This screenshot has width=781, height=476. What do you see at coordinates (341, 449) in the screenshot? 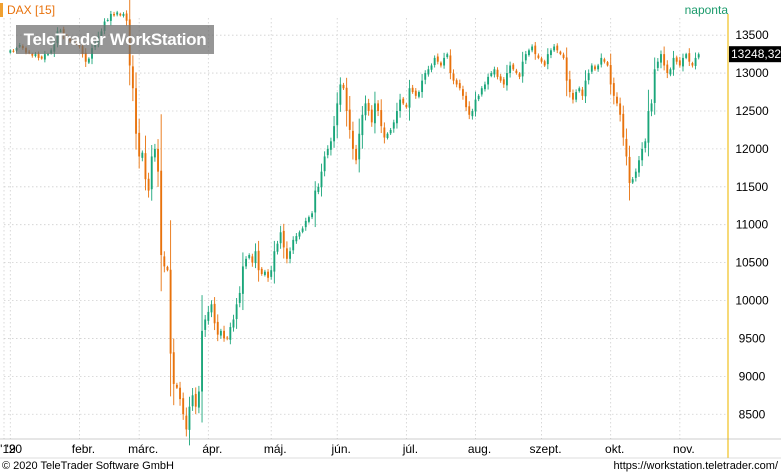
I see `x-tick-label: jún.` at bounding box center [341, 449].